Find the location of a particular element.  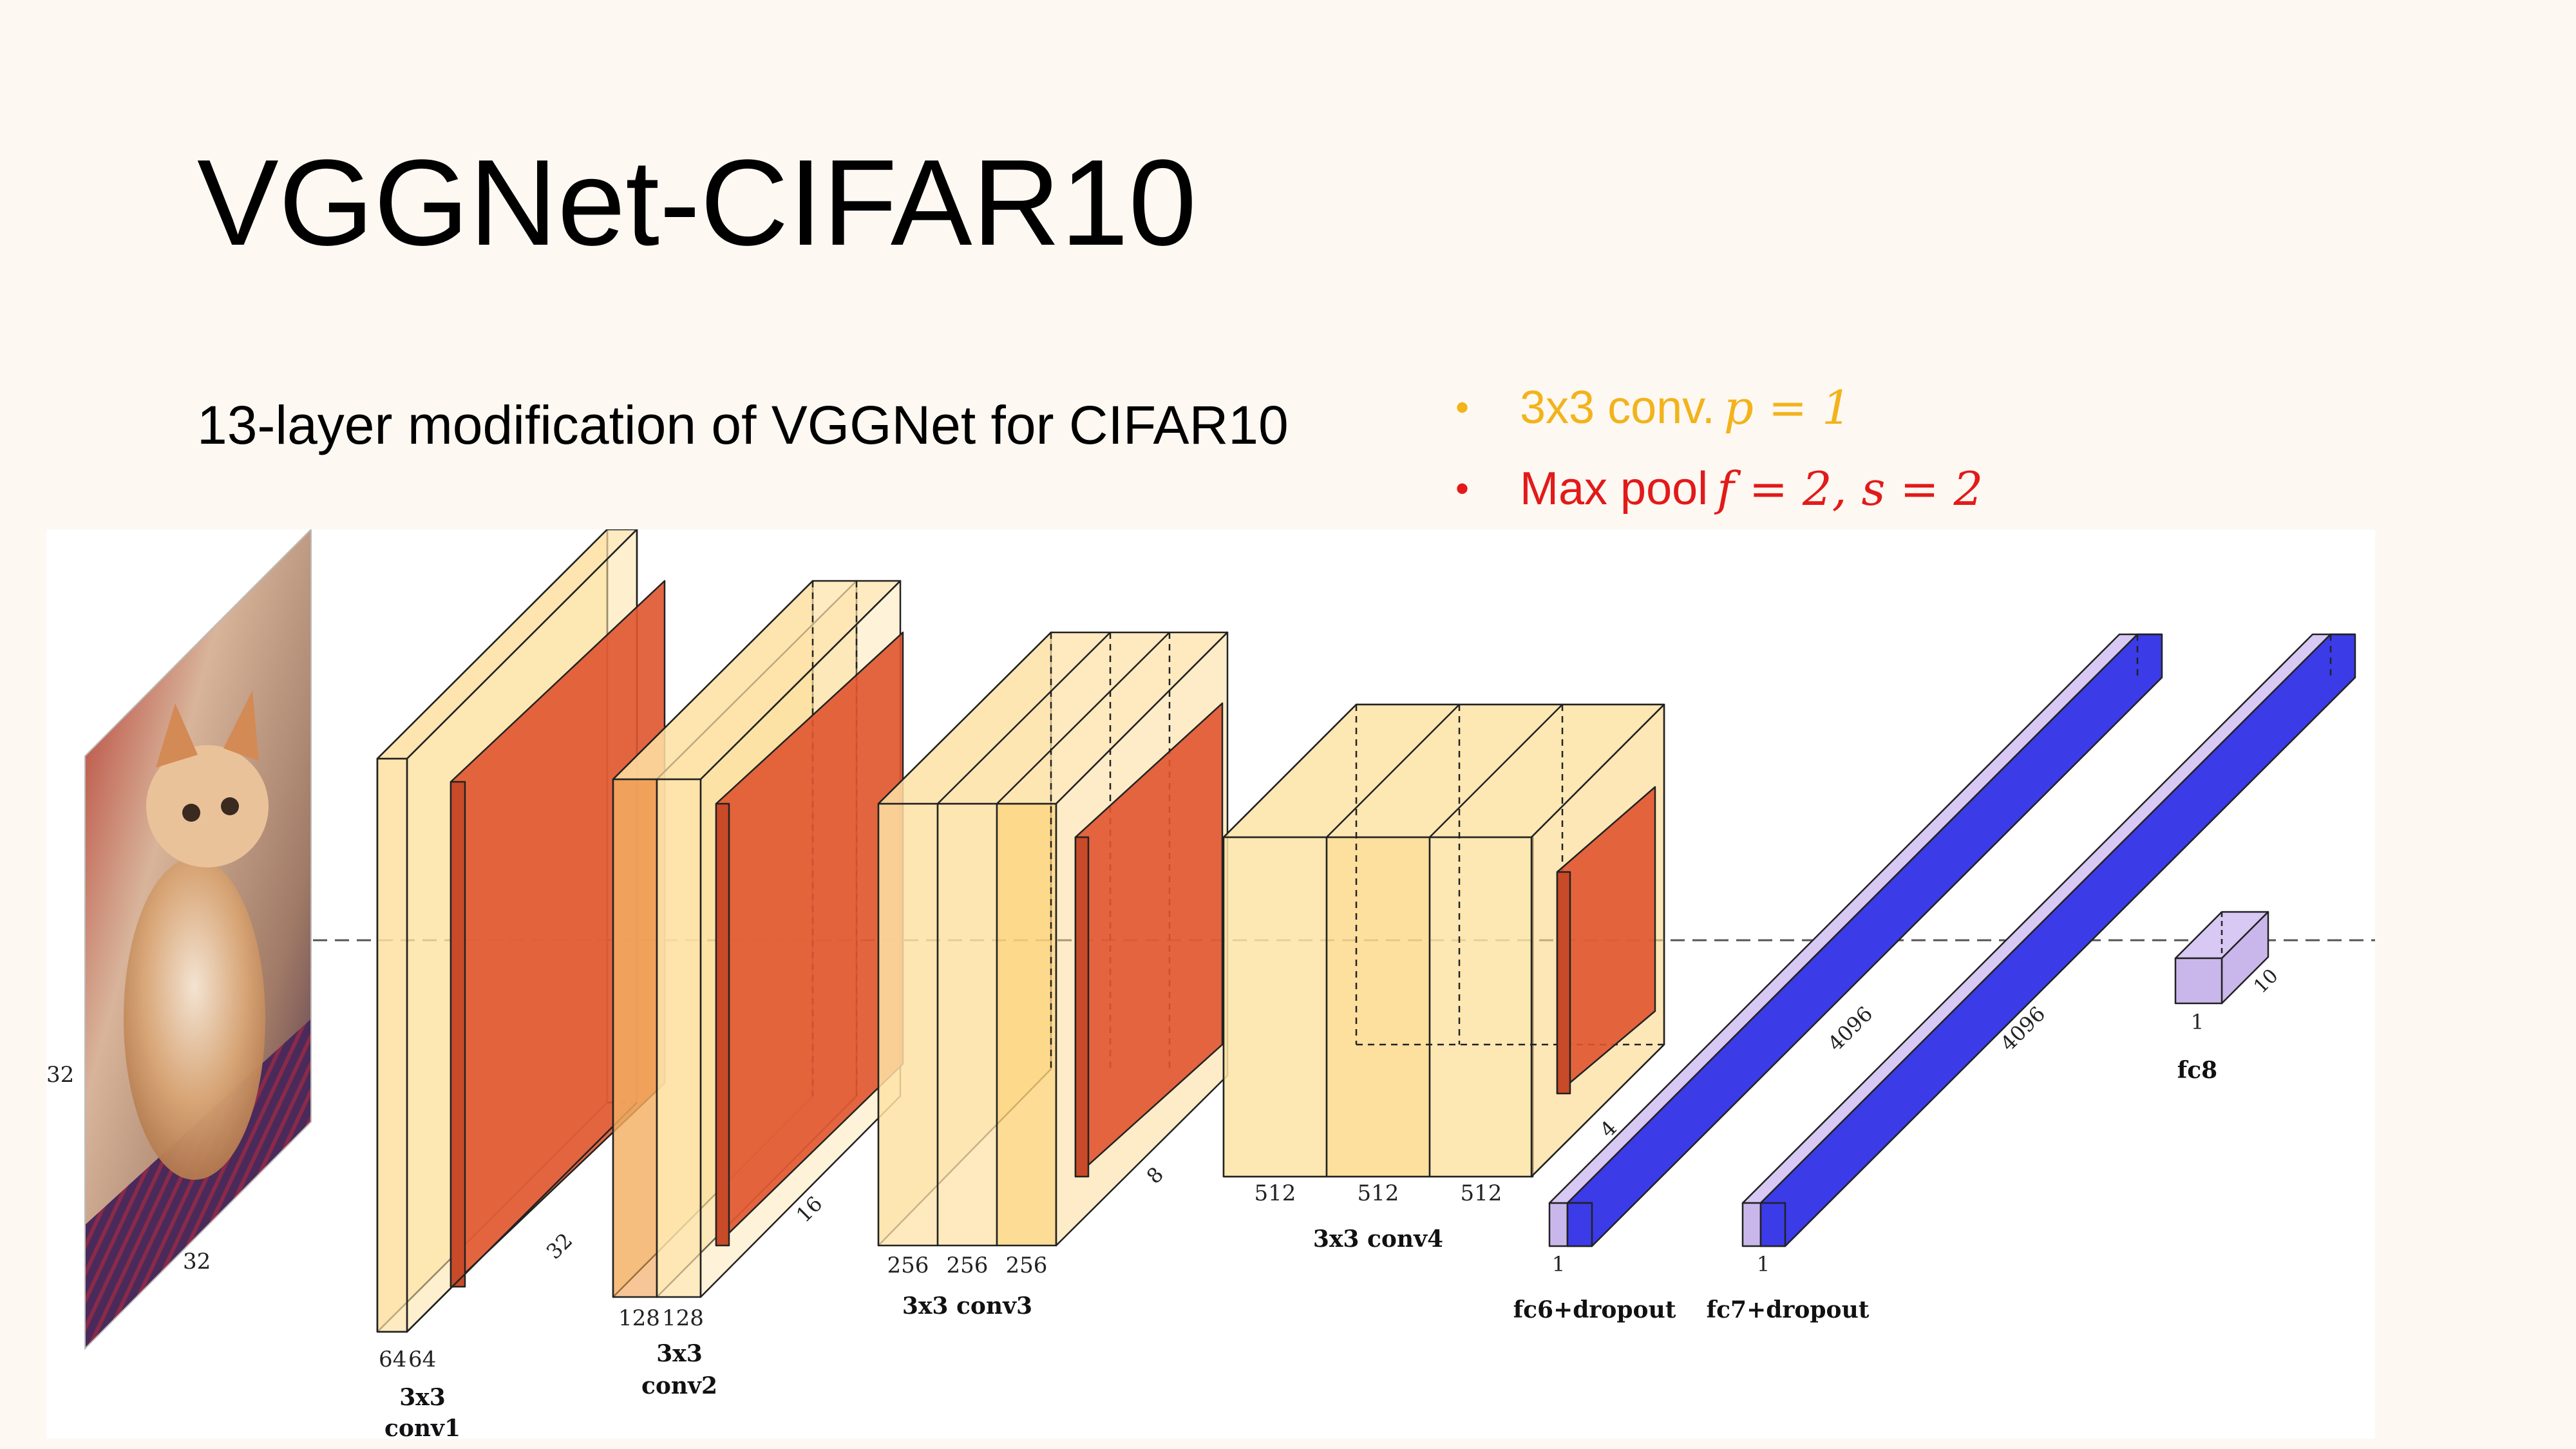

legend-conv-math: p = 1 is located at coordinates (1787, 408).